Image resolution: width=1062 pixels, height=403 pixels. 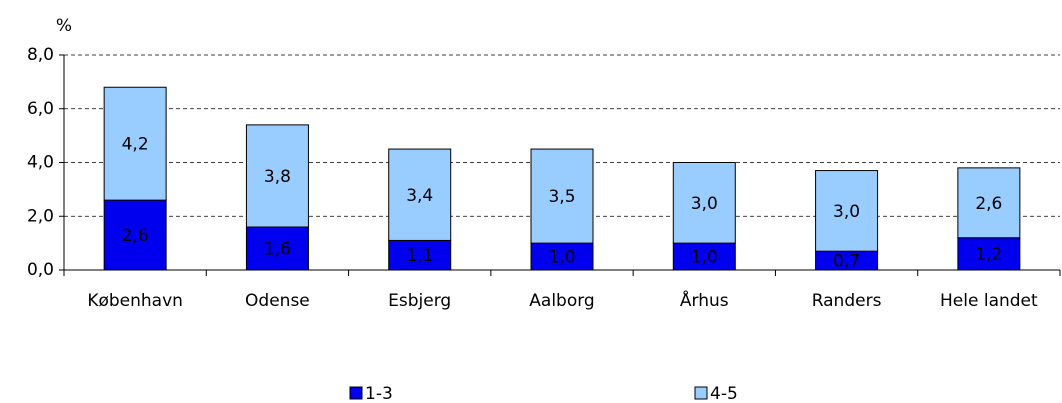 What do you see at coordinates (40, 109) in the screenshot?
I see `y-tick-label: 6,0` at bounding box center [40, 109].